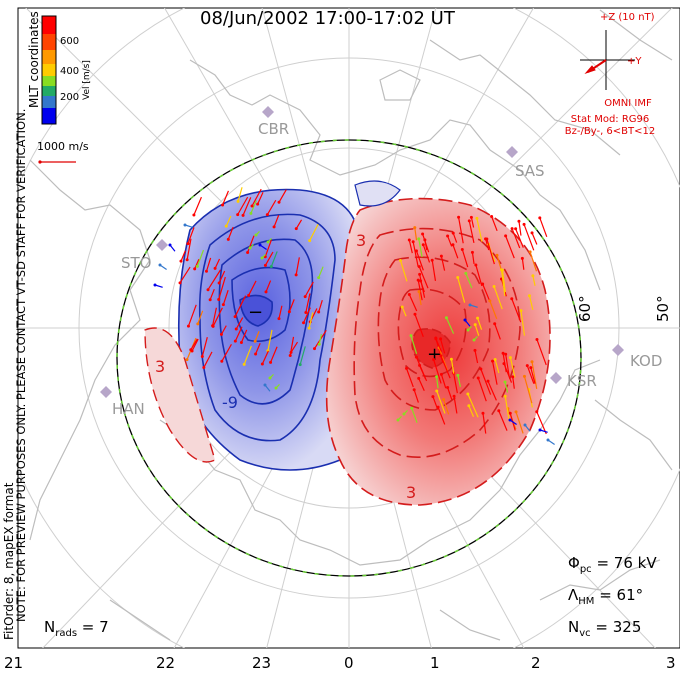 The width and height of the screenshot is (680, 674). I want to click on stat-nrads-symbol: N, so click(50, 627).